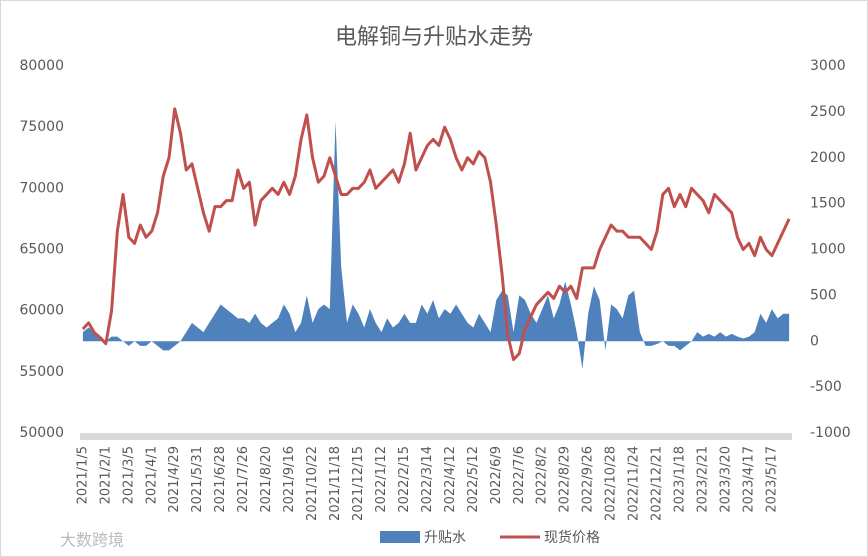 The height and width of the screenshot is (557, 868). Describe the element at coordinates (404, 479) in the screenshot. I see `x-tick-label: 2022/2/15` at that location.